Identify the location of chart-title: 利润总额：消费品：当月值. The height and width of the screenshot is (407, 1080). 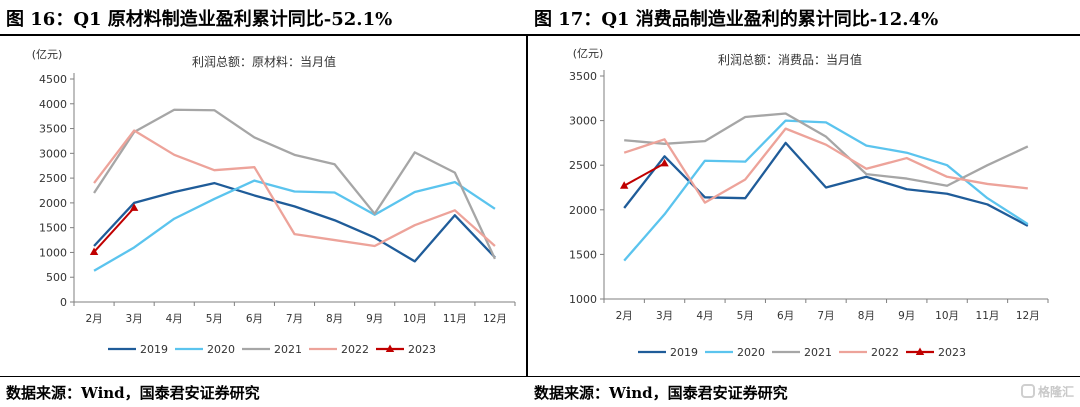
(790, 59).